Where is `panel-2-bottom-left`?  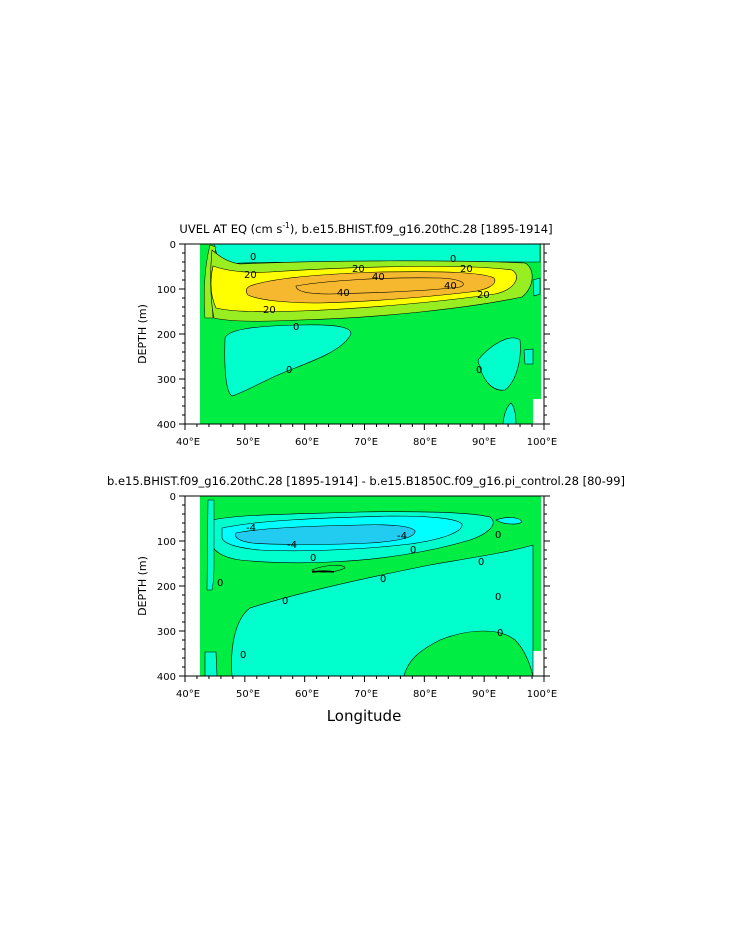
panel-2-bottom-left is located at coordinates (211, 664).